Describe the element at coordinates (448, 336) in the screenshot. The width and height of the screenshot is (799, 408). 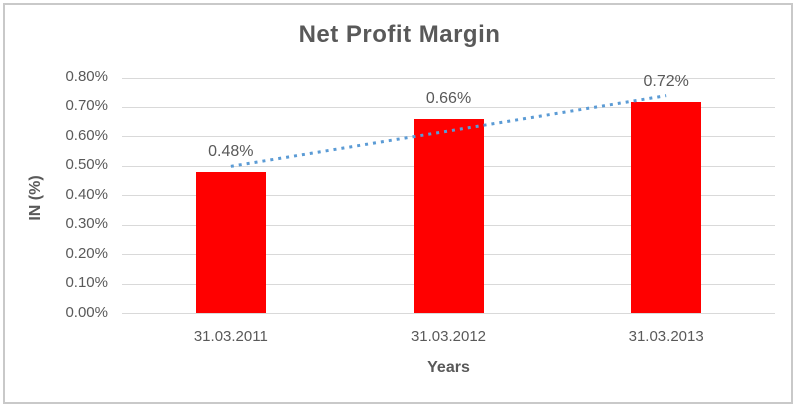
I see `x-tick-label: 31.03.2012` at that location.